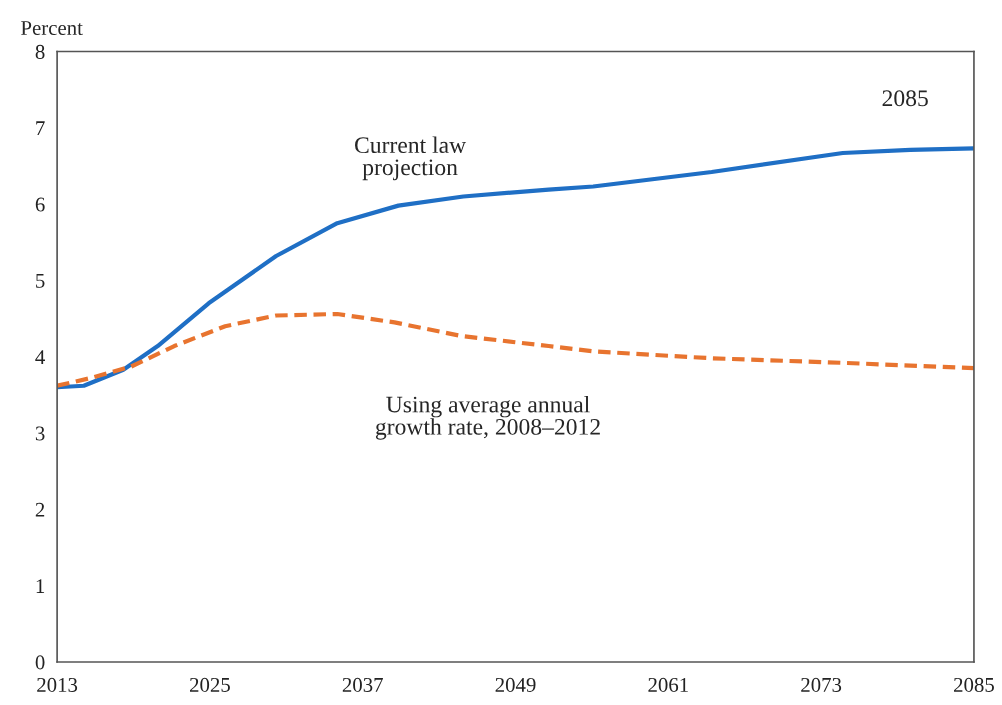 This screenshot has width=1002, height=705. I want to click on y-tick-label: 1, so click(40, 586).